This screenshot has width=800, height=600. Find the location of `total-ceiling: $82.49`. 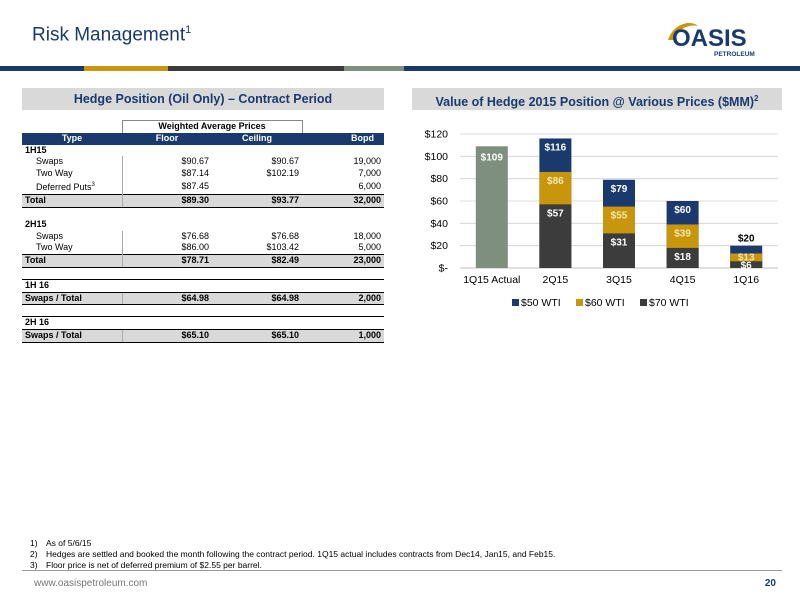

total-ceiling: $82.49 is located at coordinates (257, 261).